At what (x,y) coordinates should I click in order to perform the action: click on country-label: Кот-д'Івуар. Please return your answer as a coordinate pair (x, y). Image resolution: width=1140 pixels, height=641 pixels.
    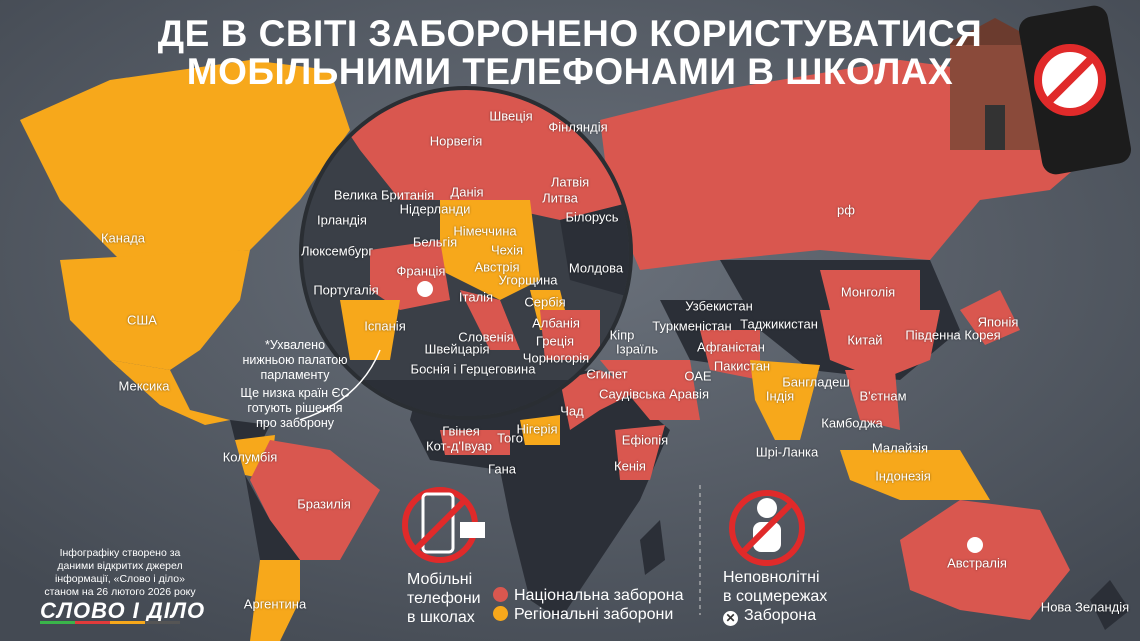
    Looking at the image, I should click on (459, 446).